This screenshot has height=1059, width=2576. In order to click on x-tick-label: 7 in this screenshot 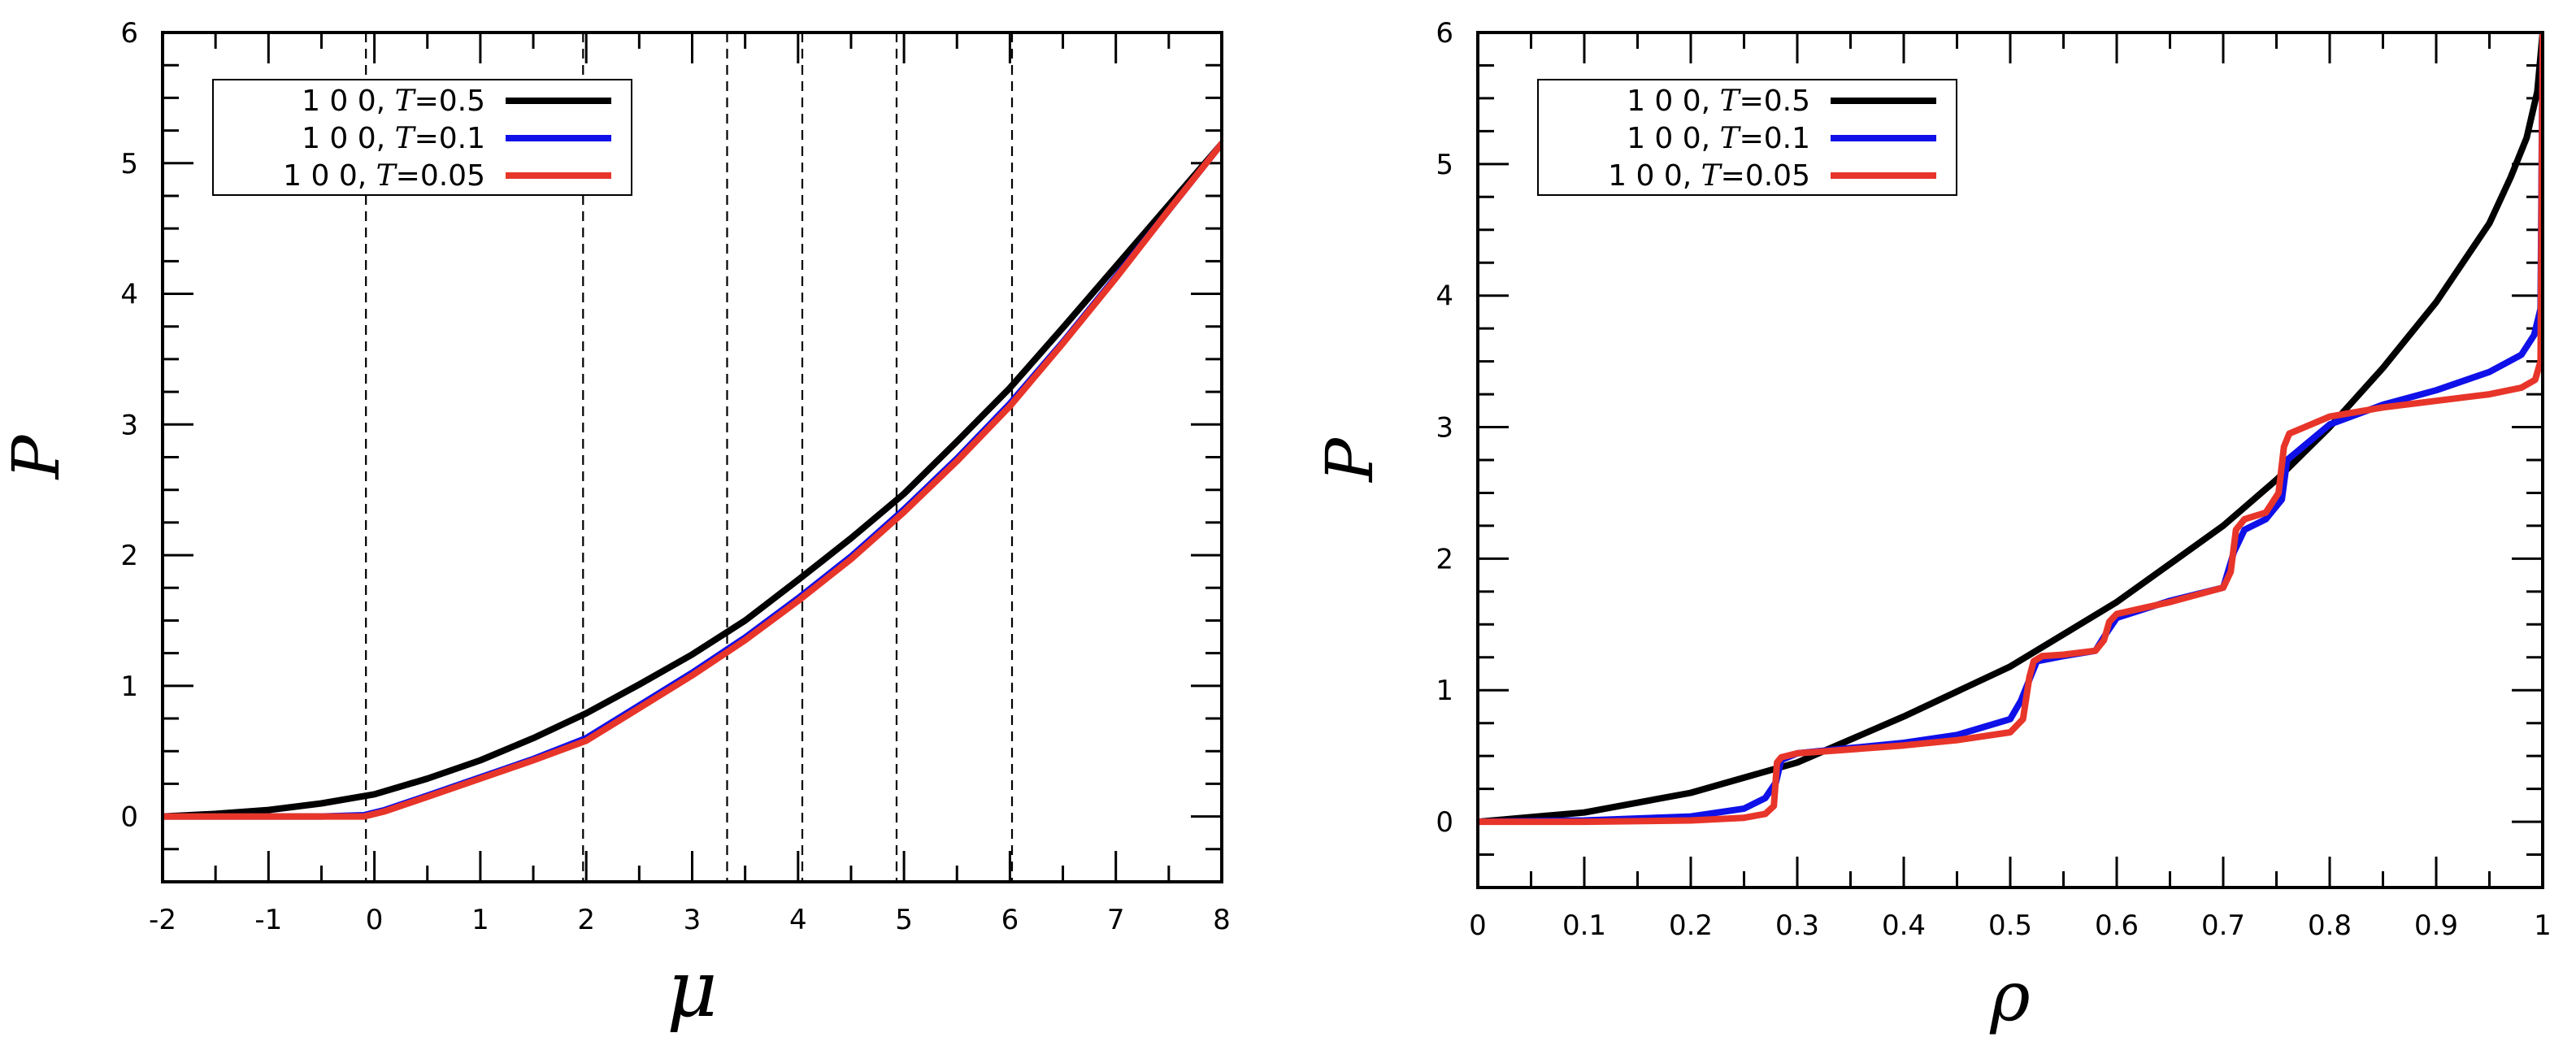, I will do `click(1116, 920)`.